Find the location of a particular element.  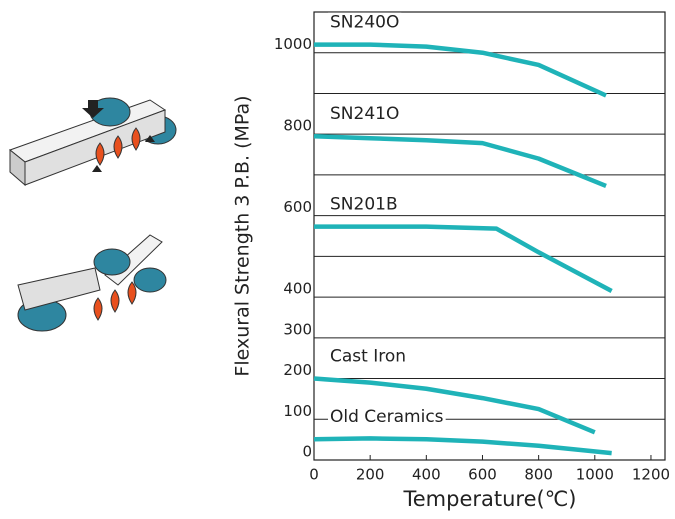

x-tick-label: 600 is located at coordinates (482, 475).